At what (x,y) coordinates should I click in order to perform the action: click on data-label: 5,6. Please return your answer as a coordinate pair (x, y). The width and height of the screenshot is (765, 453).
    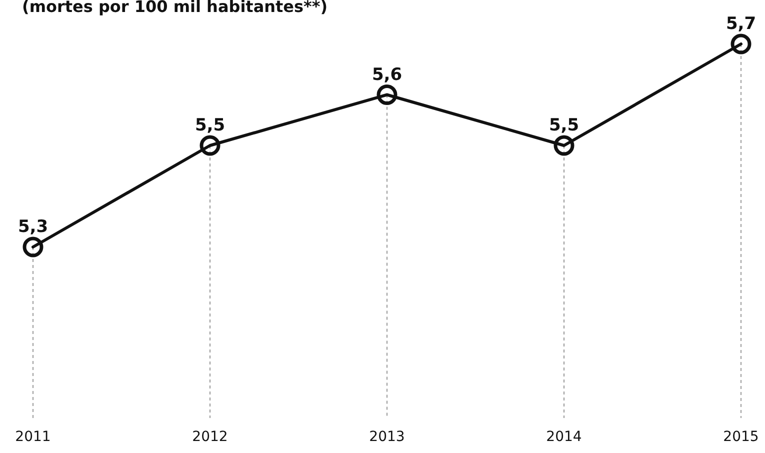
    Looking at the image, I should click on (387, 74).